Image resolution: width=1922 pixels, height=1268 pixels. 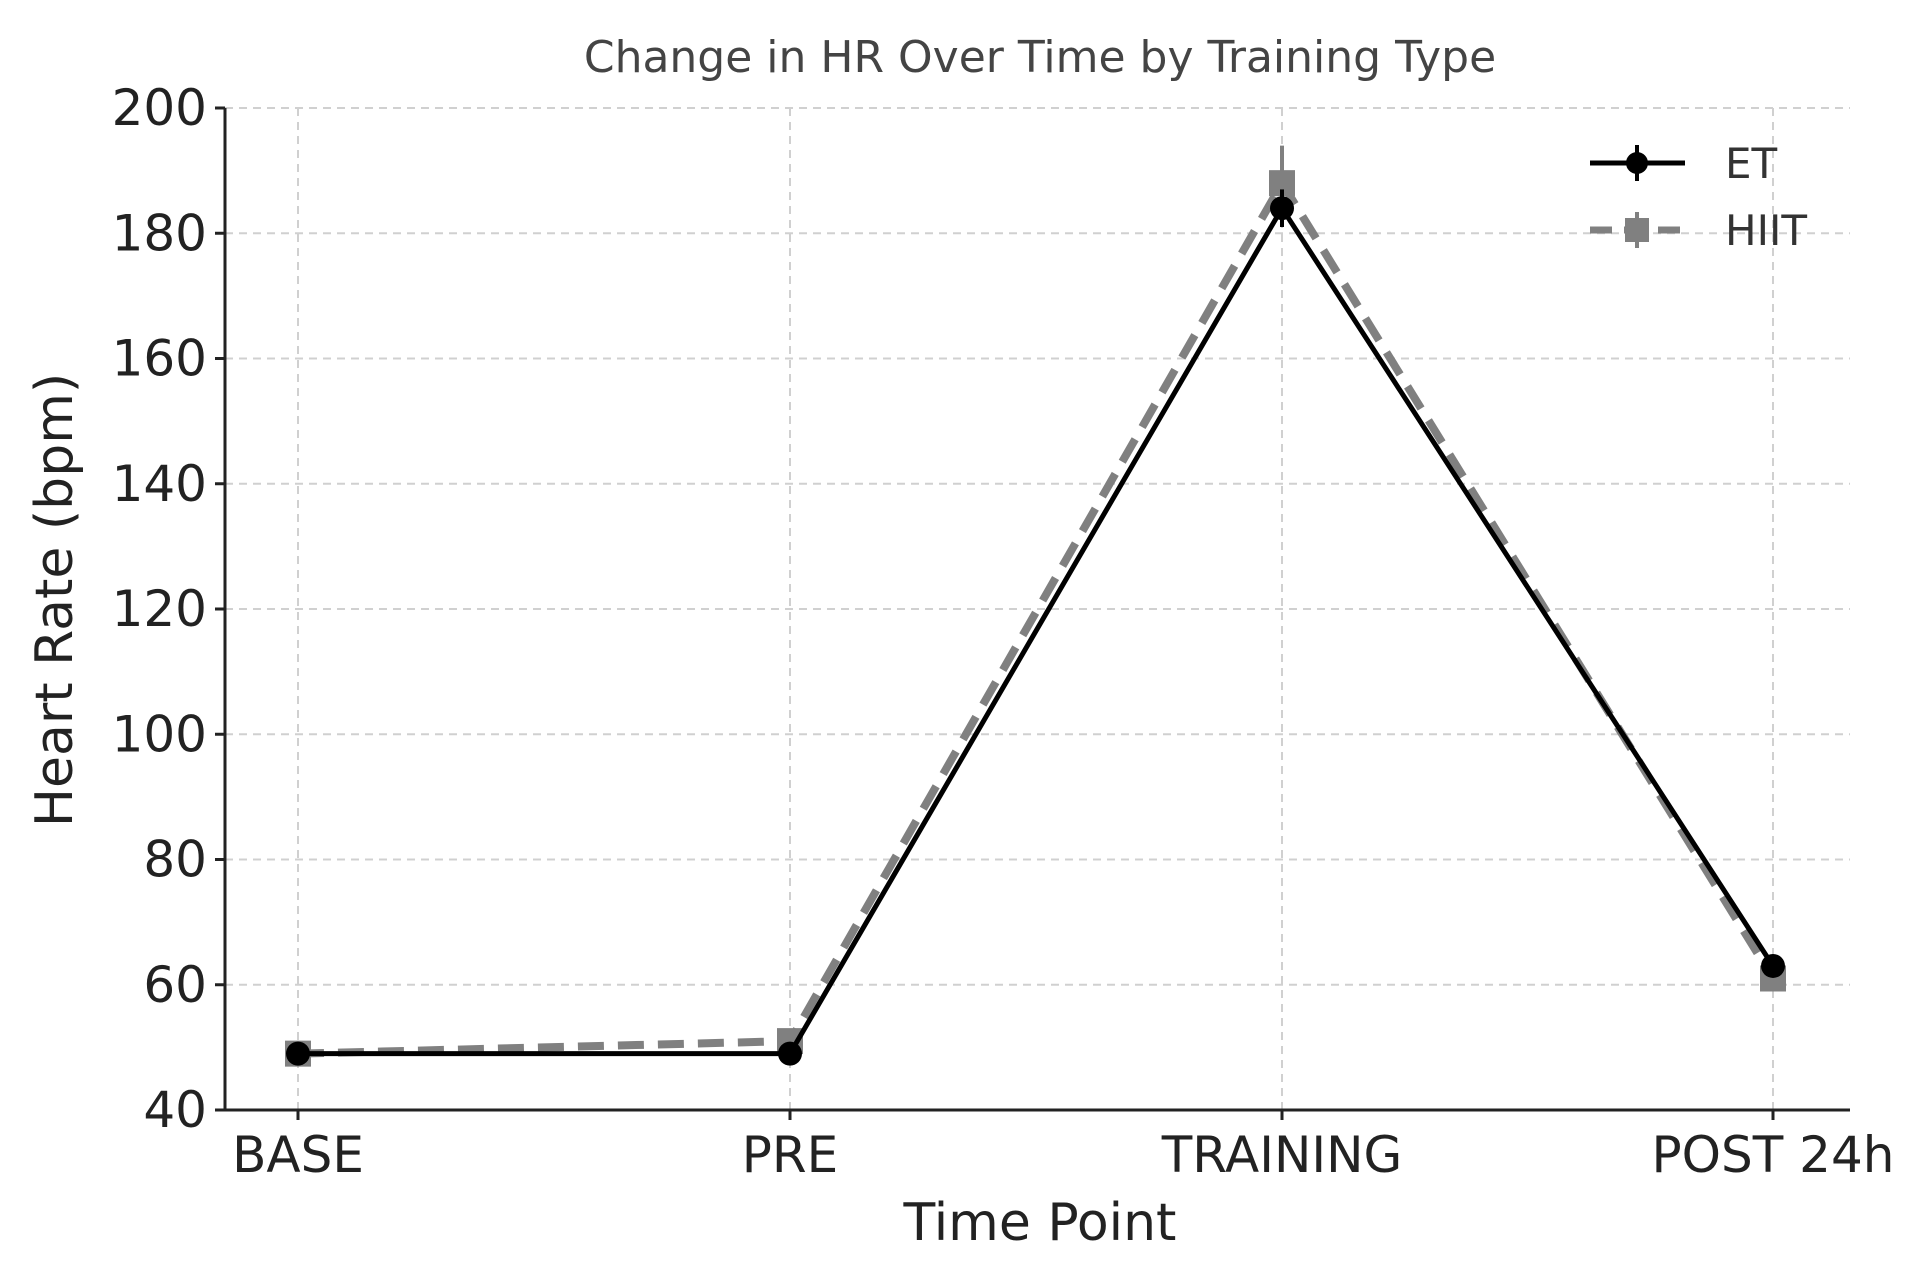 What do you see at coordinates (175, 1110) in the screenshot?
I see `y-tick-label: 40` at bounding box center [175, 1110].